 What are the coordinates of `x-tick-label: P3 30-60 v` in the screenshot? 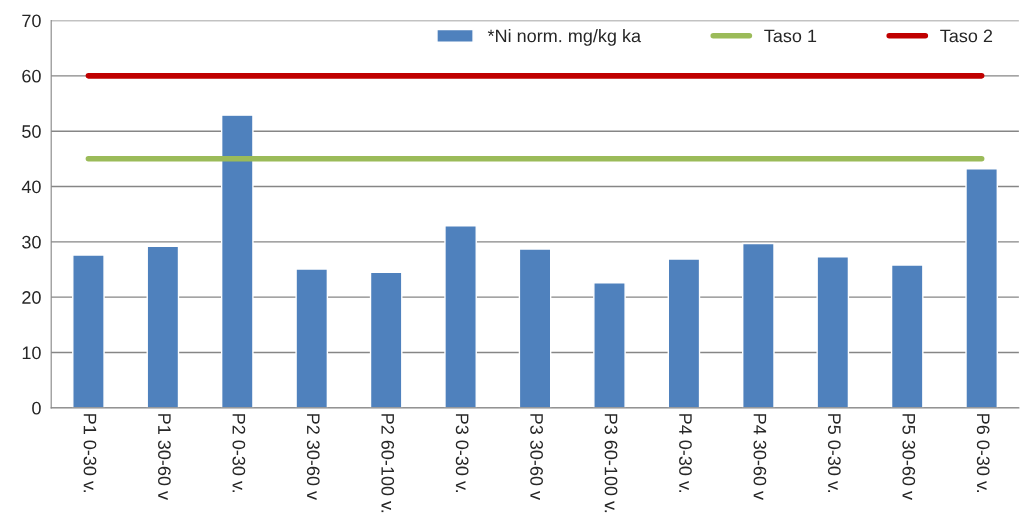 It's located at (536, 457).